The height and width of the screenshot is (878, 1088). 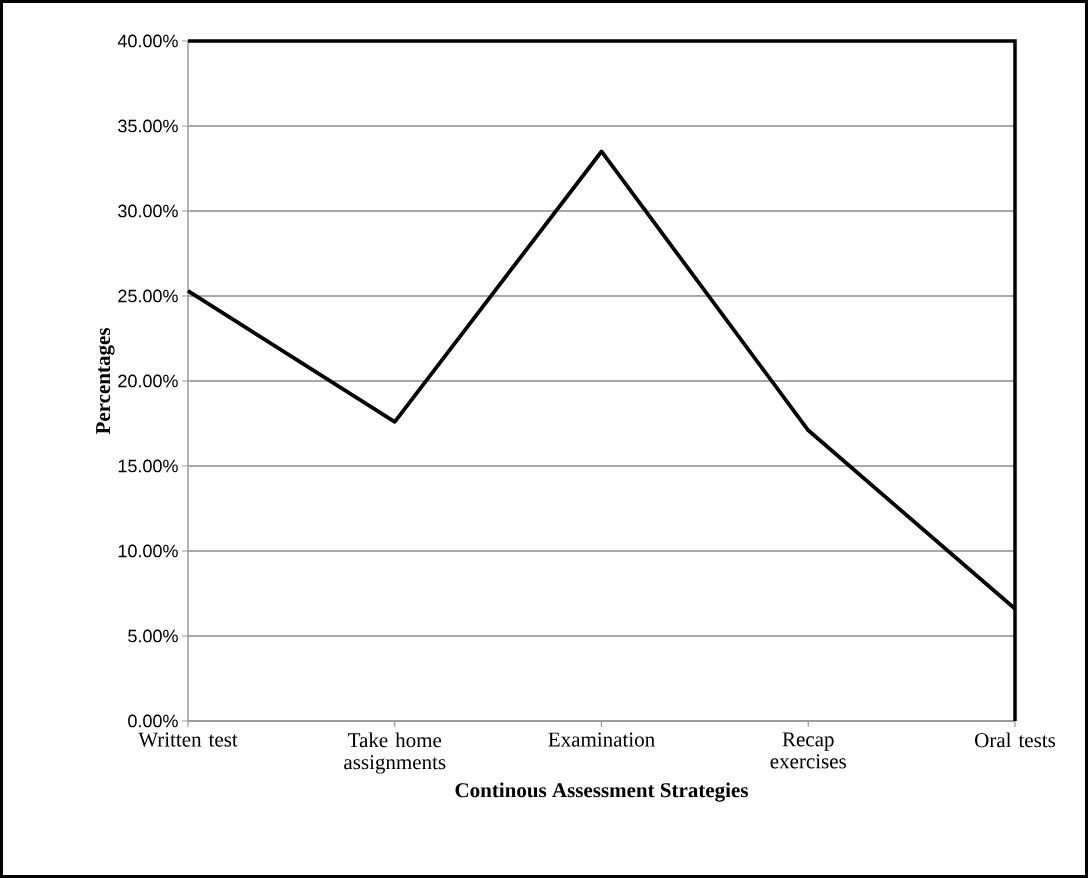 What do you see at coordinates (148, 466) in the screenshot?
I see `y-tick-label: 15.00%` at bounding box center [148, 466].